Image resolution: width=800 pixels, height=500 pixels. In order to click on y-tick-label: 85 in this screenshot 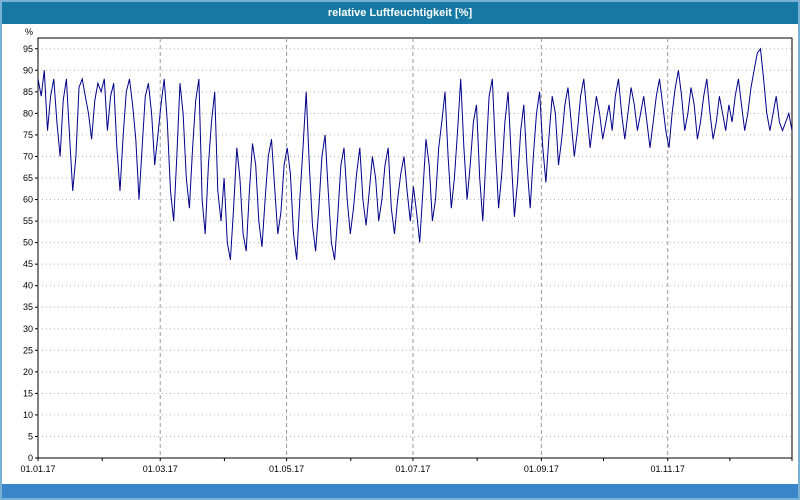, I will do `click(28, 92)`.